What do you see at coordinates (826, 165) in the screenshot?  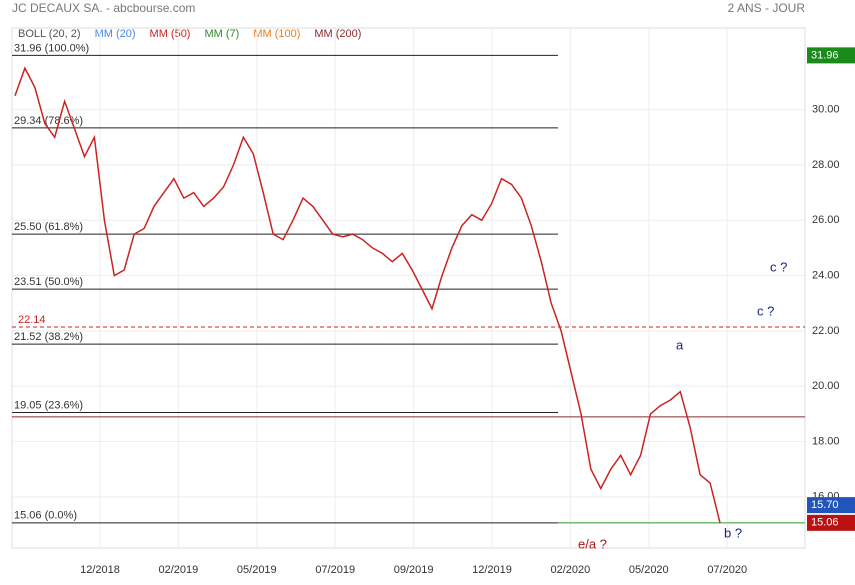 I see `y-tick-label: 28.00` at bounding box center [826, 165].